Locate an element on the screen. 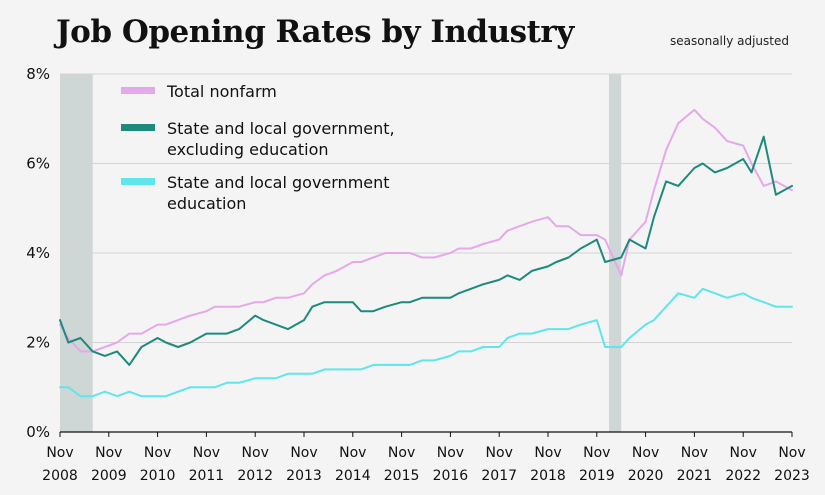 The height and width of the screenshot is (495, 825). y-tick-label: 8% is located at coordinates (38, 74).